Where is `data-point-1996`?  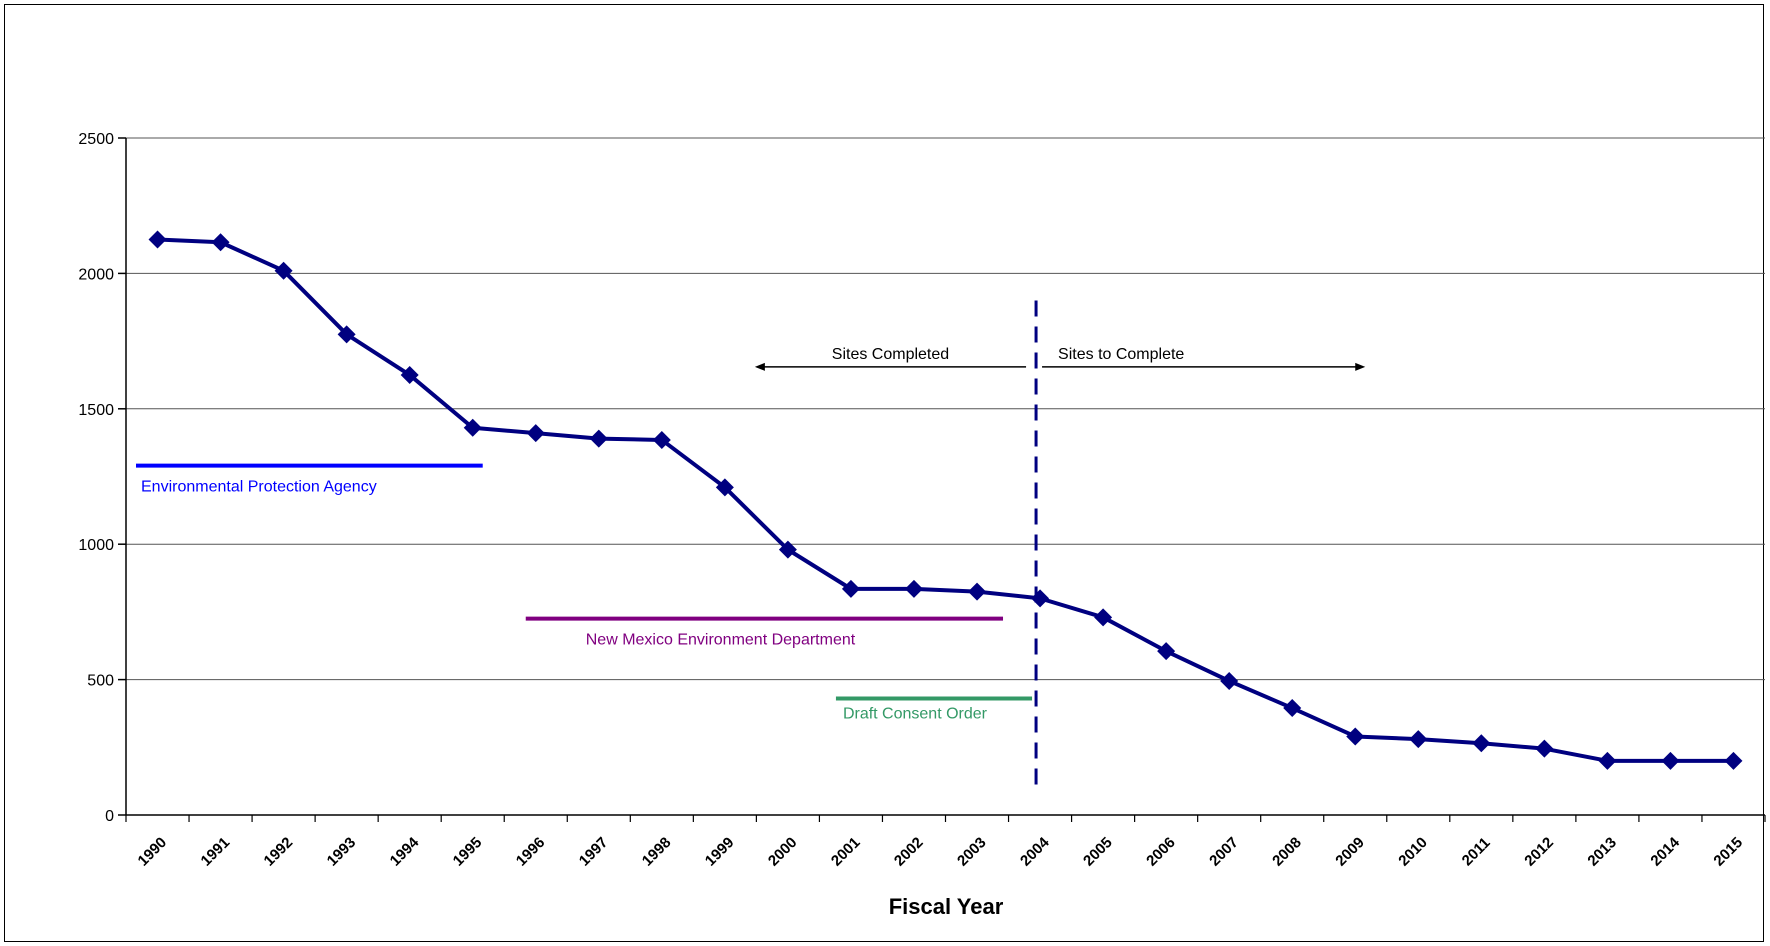 data-point-1996 is located at coordinates (535, 433).